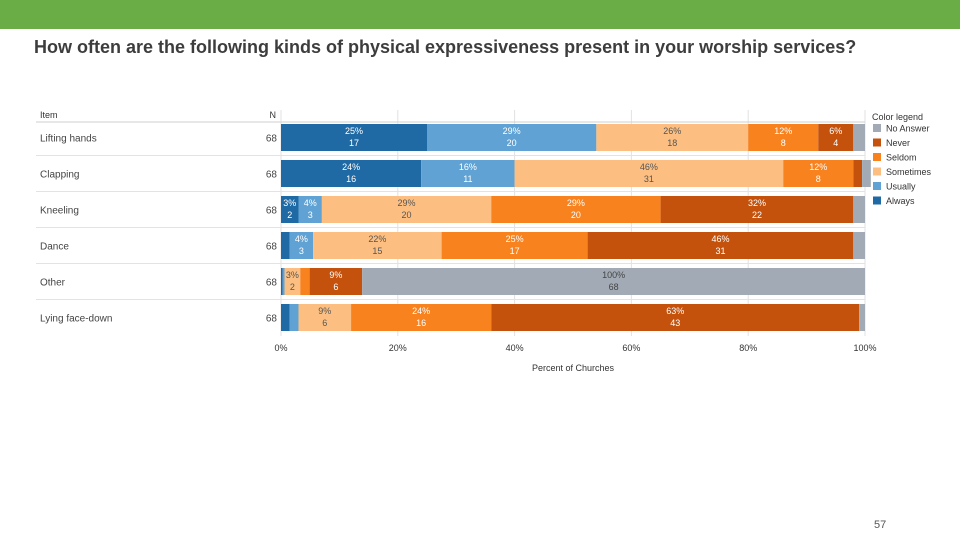 This screenshot has height=540, width=960. What do you see at coordinates (901, 187) in the screenshot?
I see `legend-entry: Usually` at bounding box center [901, 187].